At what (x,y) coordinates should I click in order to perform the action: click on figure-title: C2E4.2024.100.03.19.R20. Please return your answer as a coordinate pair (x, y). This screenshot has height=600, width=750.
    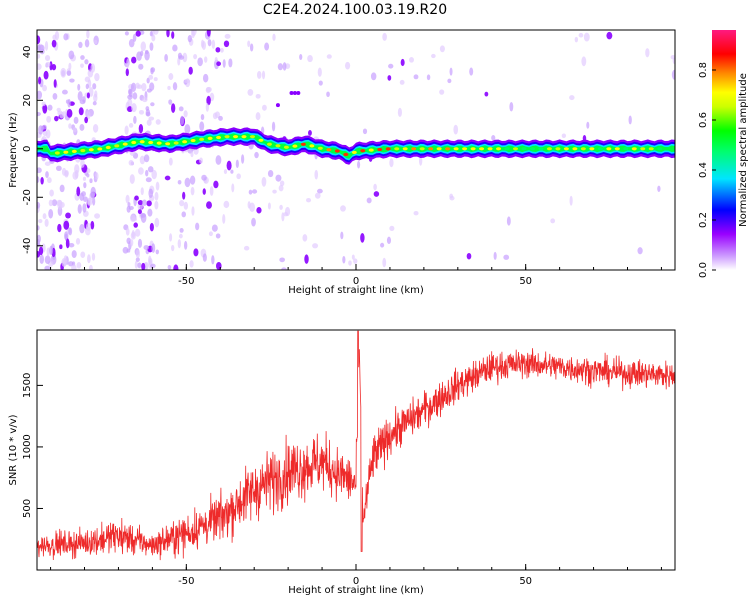
    Looking at the image, I should click on (355, 10).